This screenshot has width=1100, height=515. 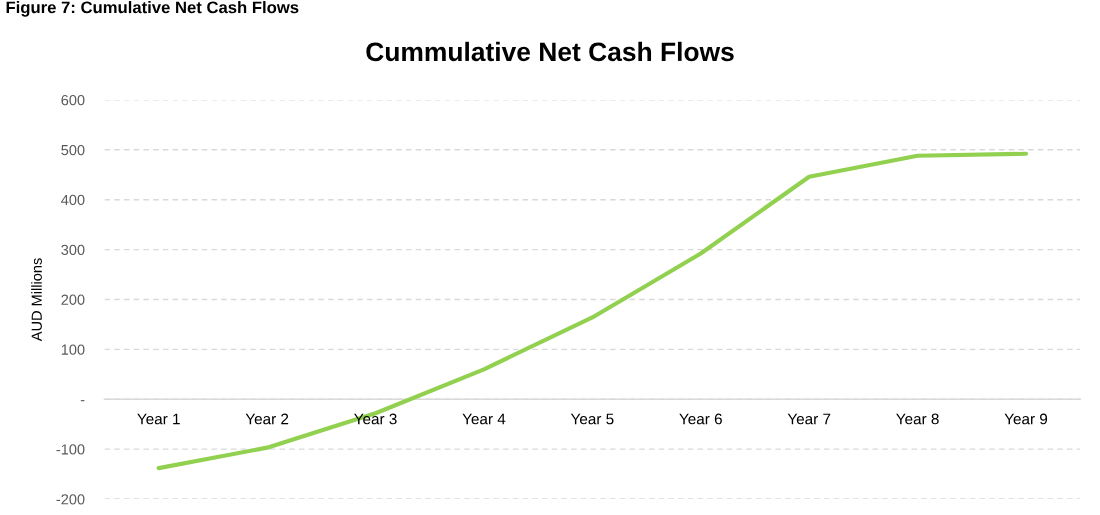 I want to click on x-tick-label: Year 9, so click(x=1026, y=419).